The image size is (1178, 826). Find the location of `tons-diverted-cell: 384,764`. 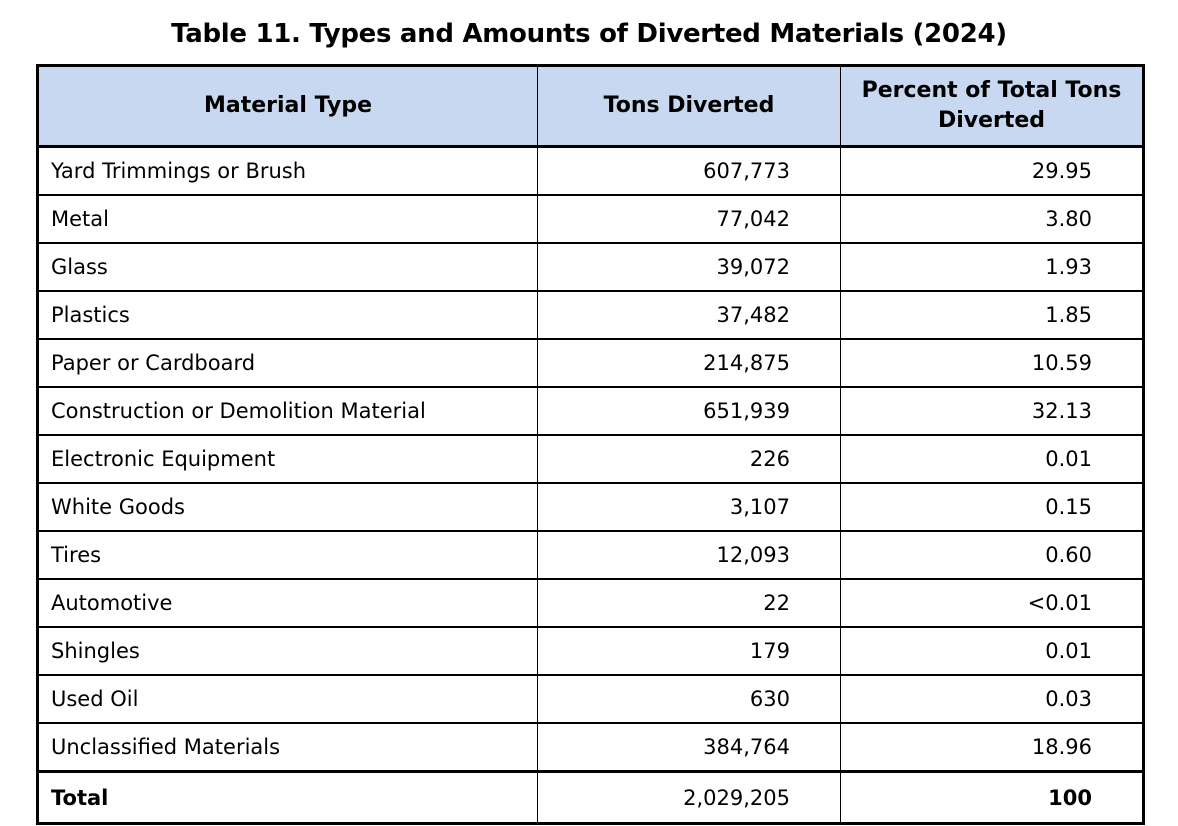

tons-diverted-cell: 384,764 is located at coordinates (689, 747).